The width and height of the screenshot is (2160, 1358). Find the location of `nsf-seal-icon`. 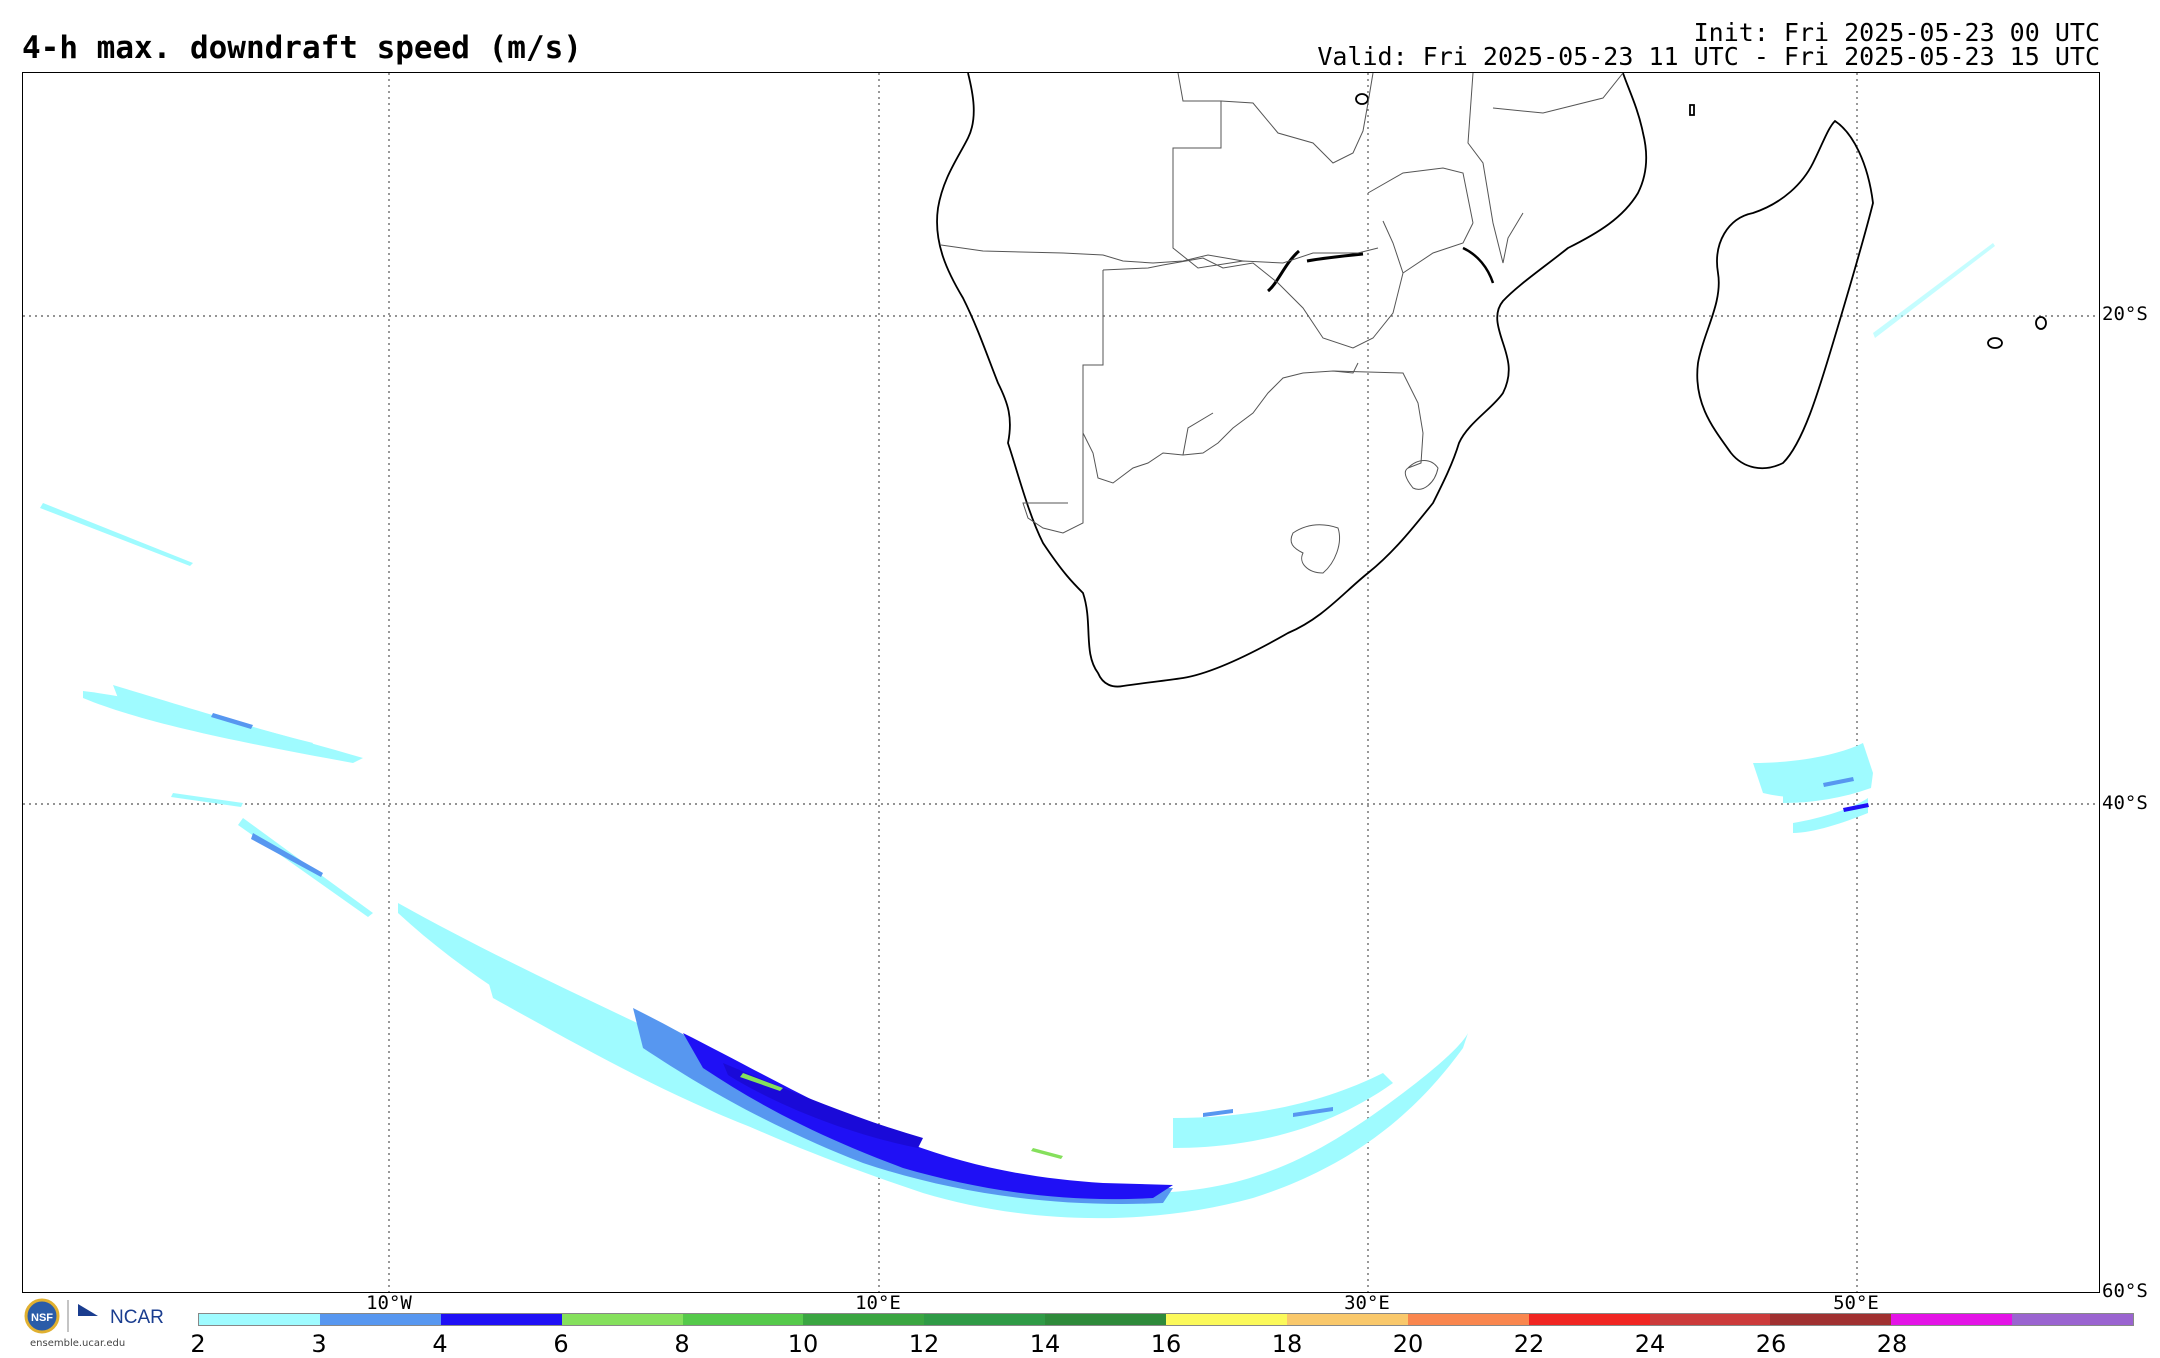

nsf-seal-icon is located at coordinates (42, 1316).